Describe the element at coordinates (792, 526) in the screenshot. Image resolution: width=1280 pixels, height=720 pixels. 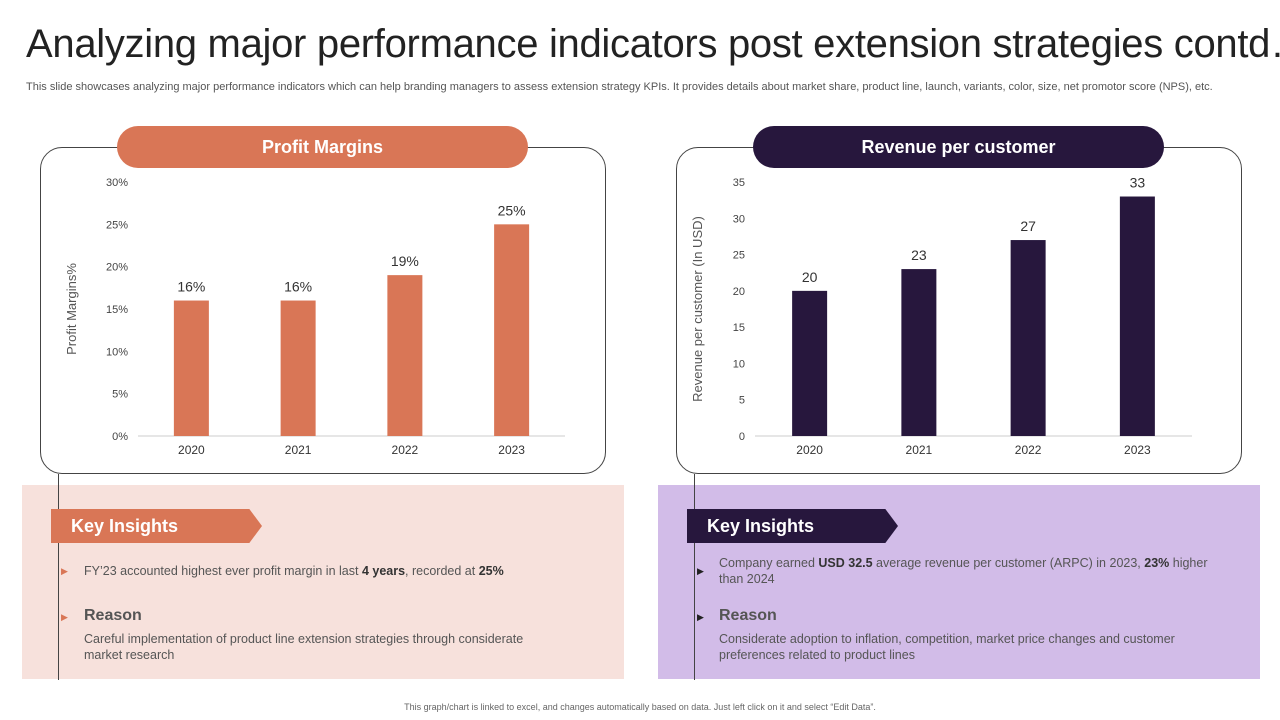
I see `revenue-key-insights-tag: Key Insights` at that location.